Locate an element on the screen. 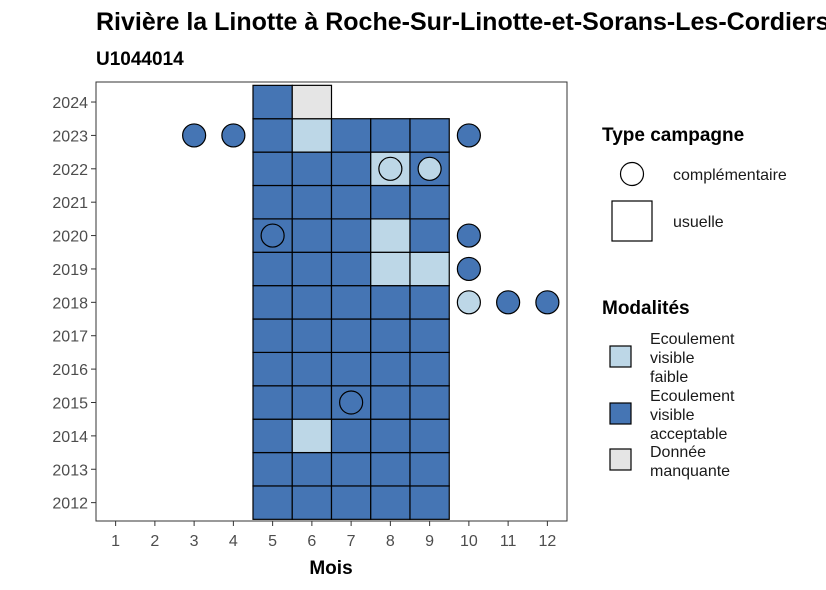 The image size is (826, 590). legend-label-modalite-1: visible is located at coordinates (672, 358).